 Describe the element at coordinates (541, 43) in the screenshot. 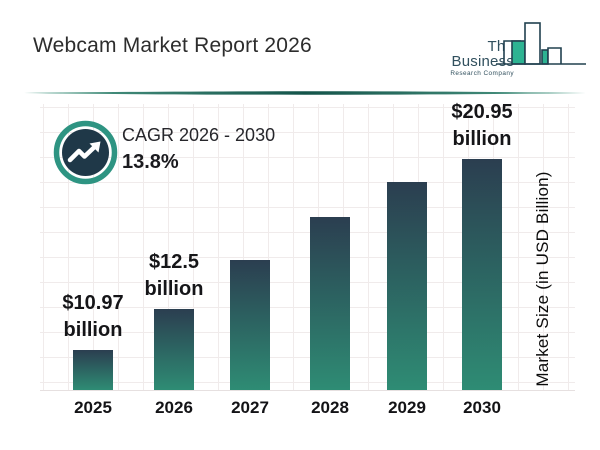

I see `bar-chart-logo-icon` at that location.